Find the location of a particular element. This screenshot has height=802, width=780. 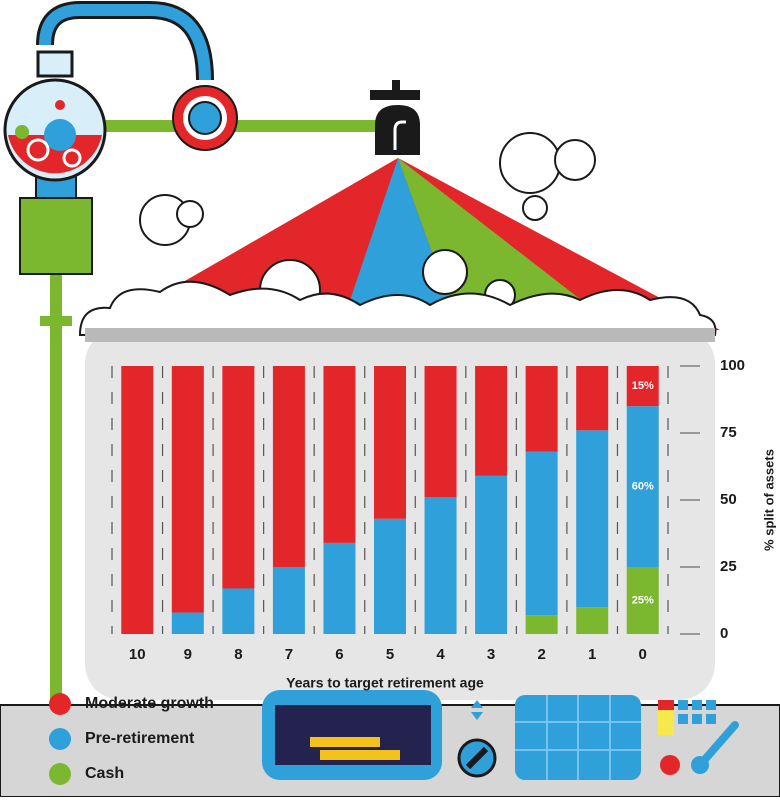

x-tick-label: 0 is located at coordinates (643, 654).